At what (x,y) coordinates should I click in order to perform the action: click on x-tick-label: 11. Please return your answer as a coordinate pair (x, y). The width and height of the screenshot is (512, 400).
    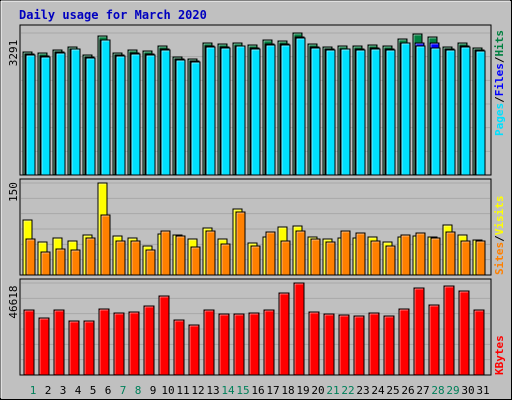
    Looking at the image, I should click on (182, 390).